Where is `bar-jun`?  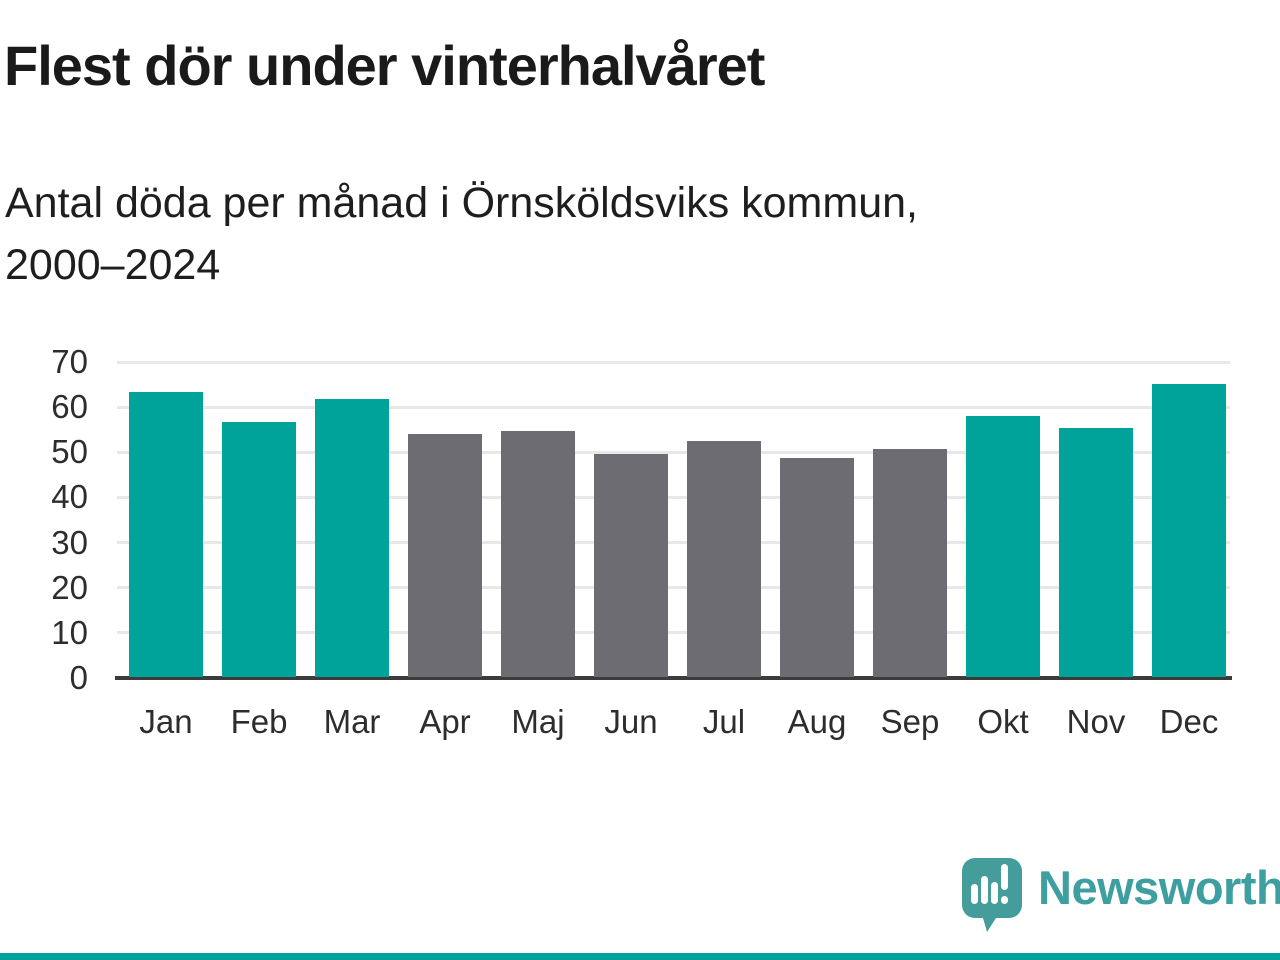
bar-jun is located at coordinates (631, 565).